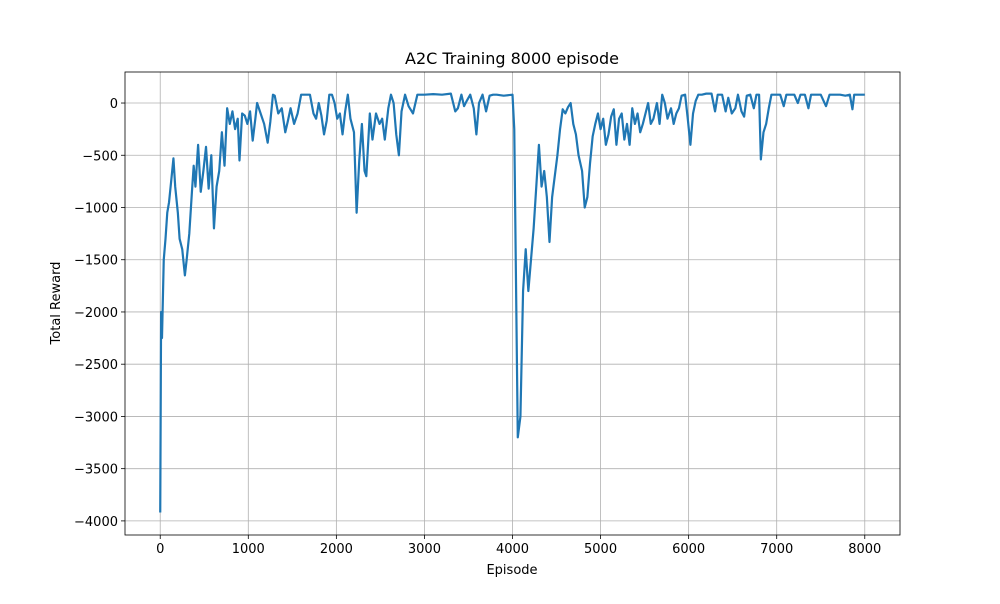 The width and height of the screenshot is (1000, 604). I want to click on y-tick-label: 0, so click(114, 104).